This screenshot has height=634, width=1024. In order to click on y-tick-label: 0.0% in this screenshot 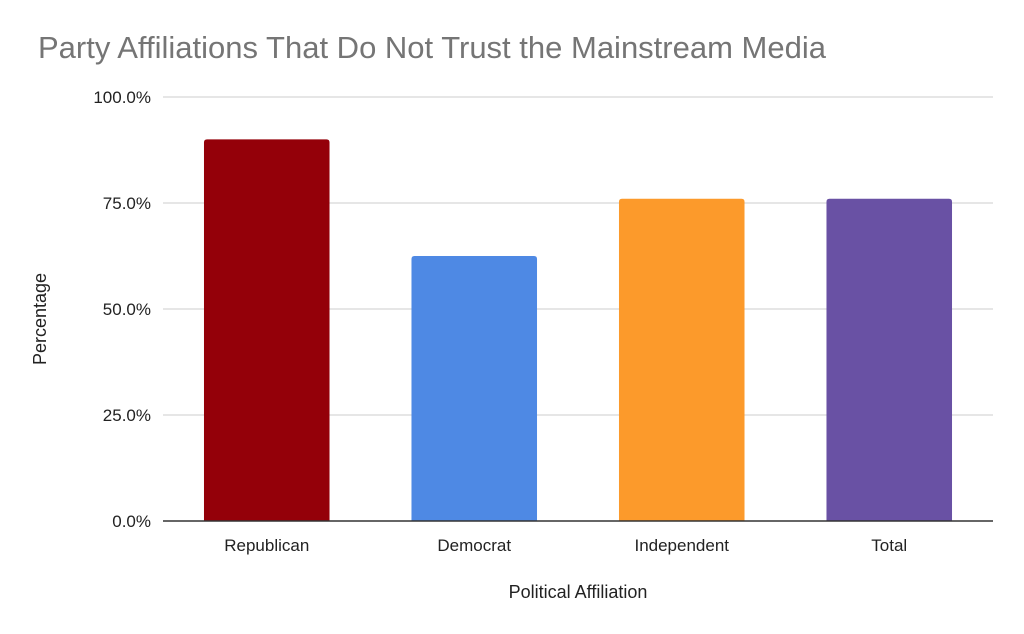, I will do `click(131, 521)`.